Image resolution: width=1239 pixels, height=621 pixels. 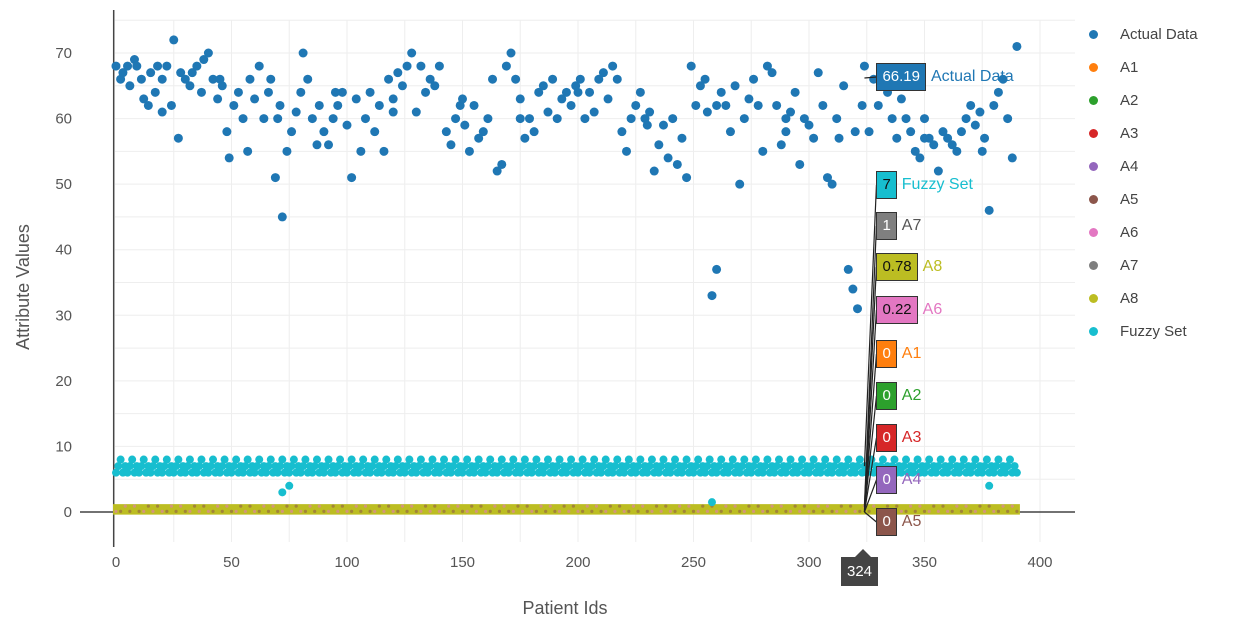 I want to click on hover-label: 0 A1, so click(x=898, y=354).